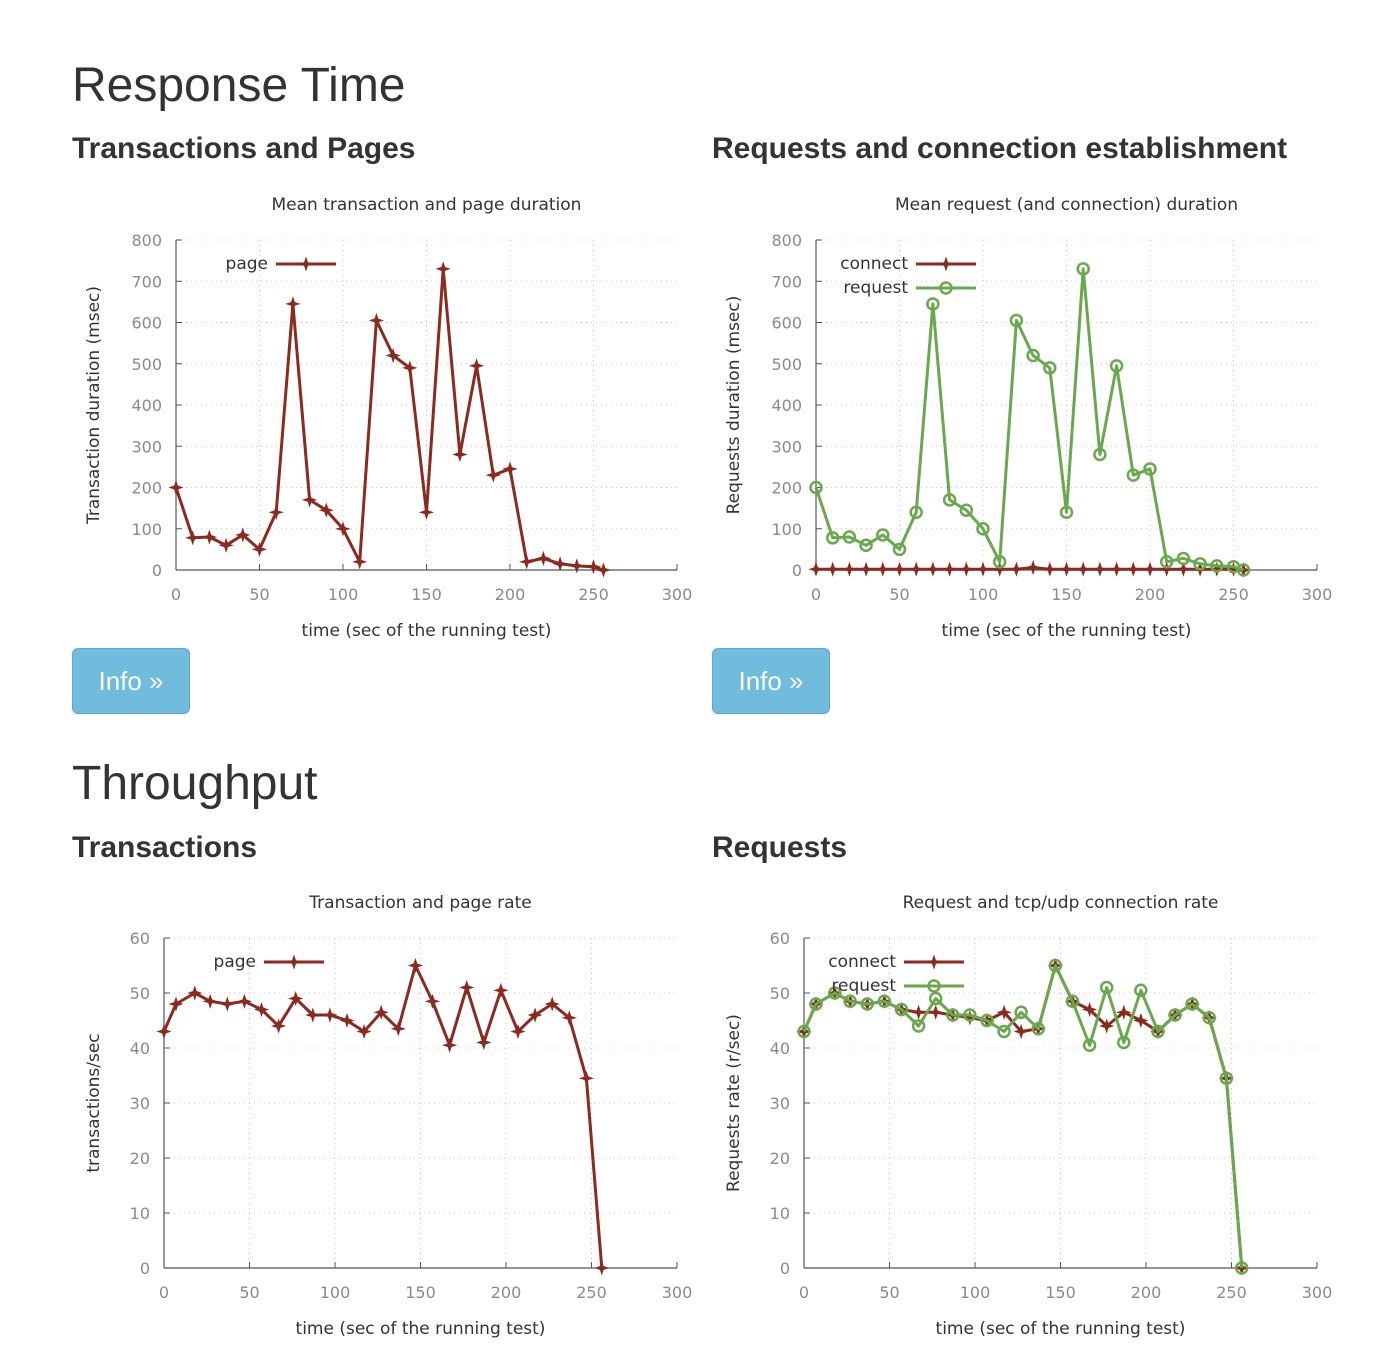  I want to click on y-tick-label: 50, so click(780, 993).